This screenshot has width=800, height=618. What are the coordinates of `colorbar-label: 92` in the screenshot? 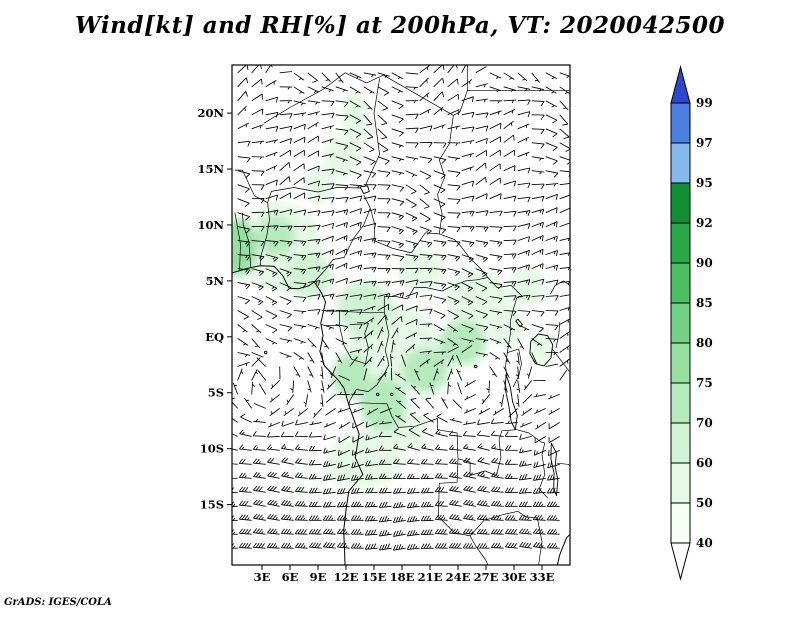 It's located at (704, 223).